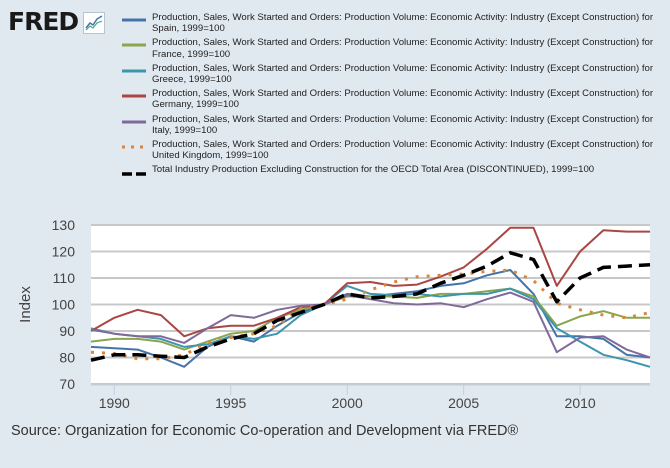 Image resolution: width=670 pixels, height=468 pixels. Describe the element at coordinates (67, 358) in the screenshot. I see `y-tick-label: 80` at that location.